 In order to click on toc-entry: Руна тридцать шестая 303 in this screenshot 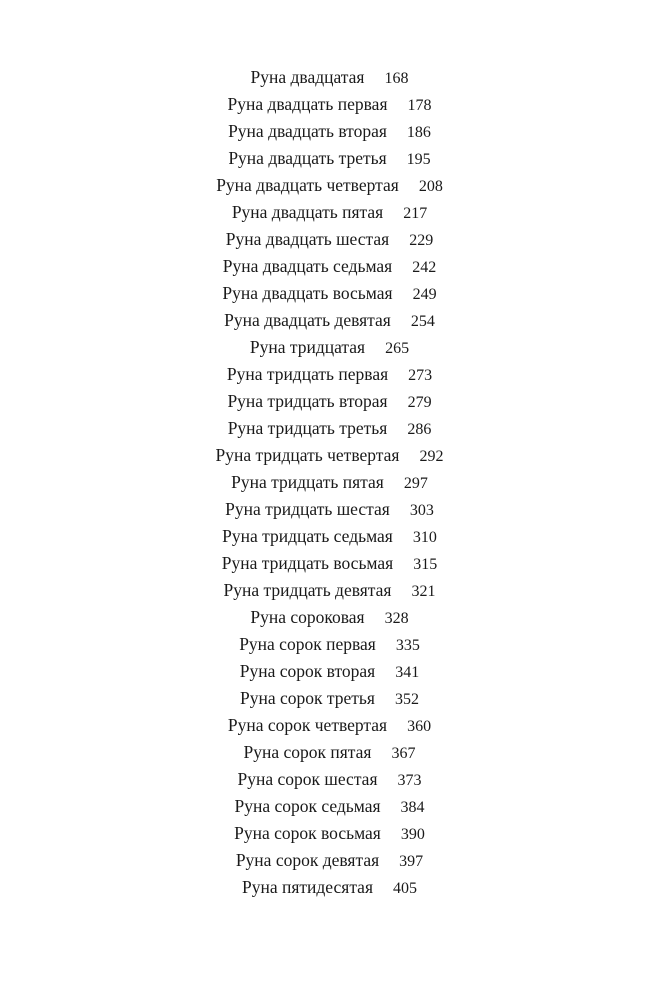, I will do `click(329, 509)`.